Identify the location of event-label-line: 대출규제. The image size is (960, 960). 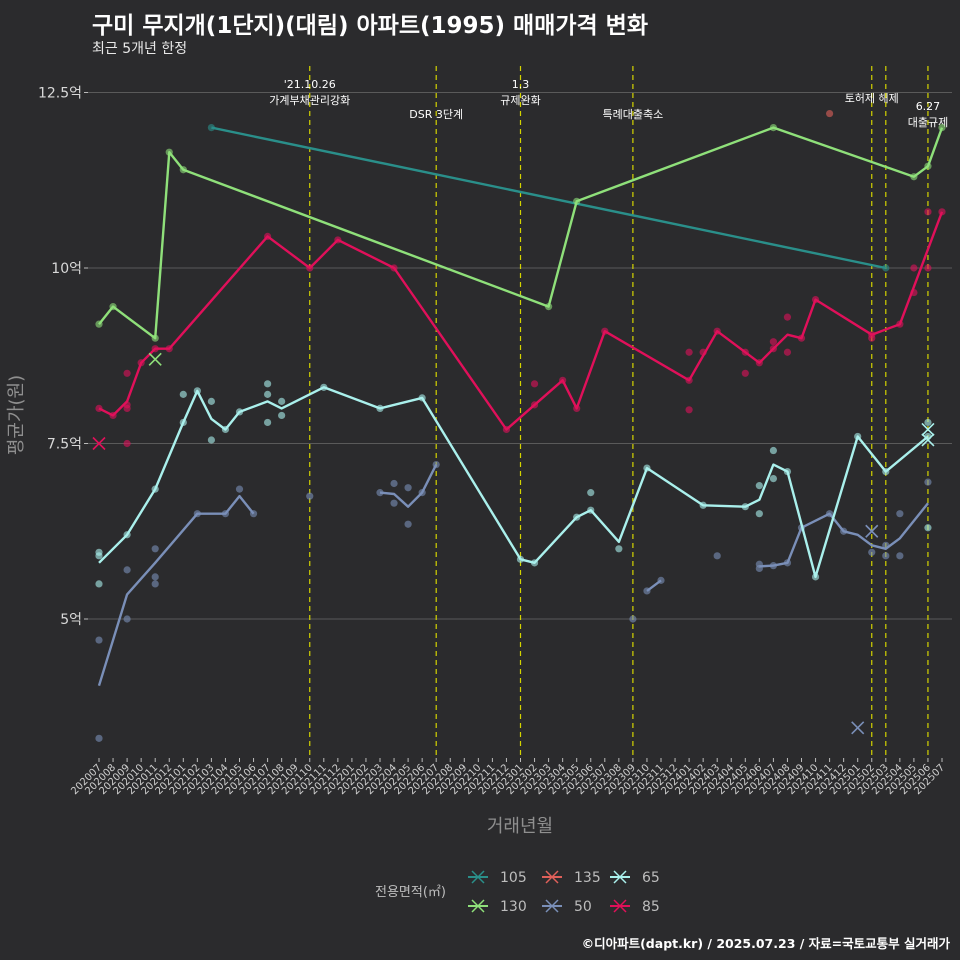
(928, 122).